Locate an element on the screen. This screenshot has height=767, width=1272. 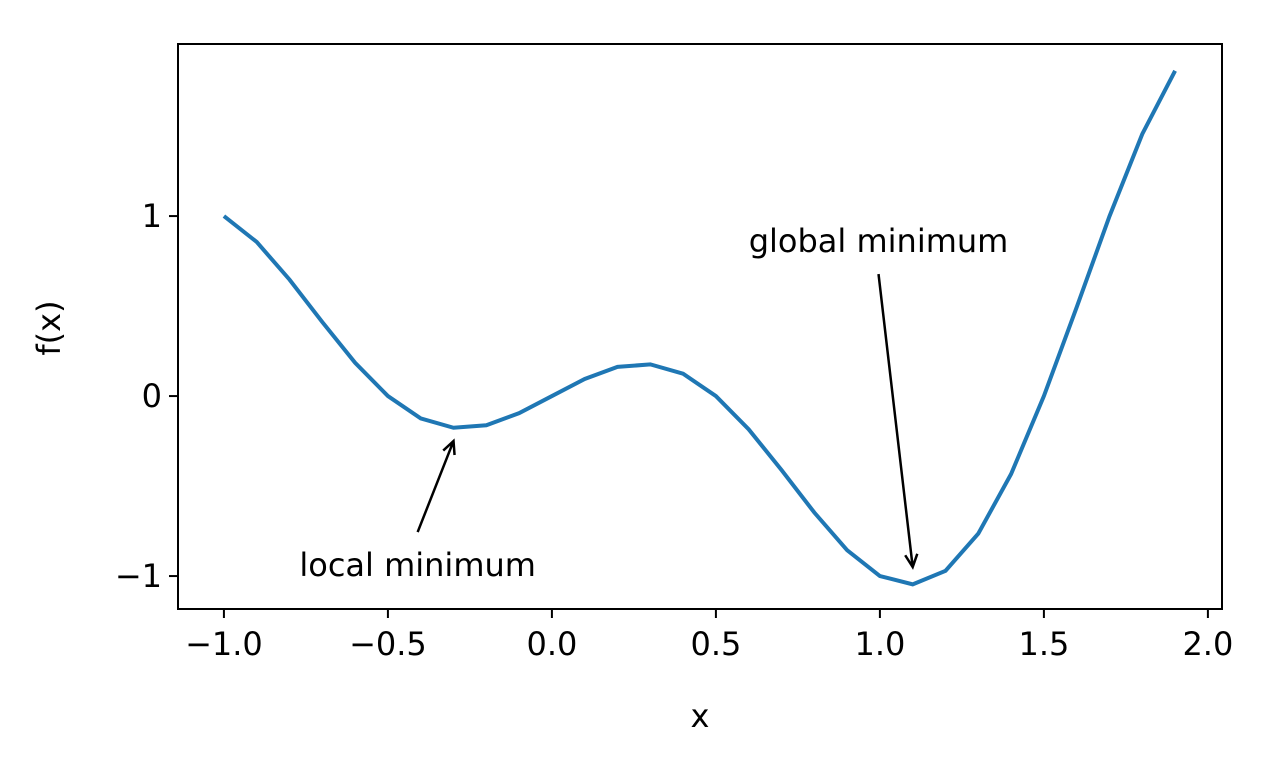
x-tick-label: 1.0 is located at coordinates (879, 644).